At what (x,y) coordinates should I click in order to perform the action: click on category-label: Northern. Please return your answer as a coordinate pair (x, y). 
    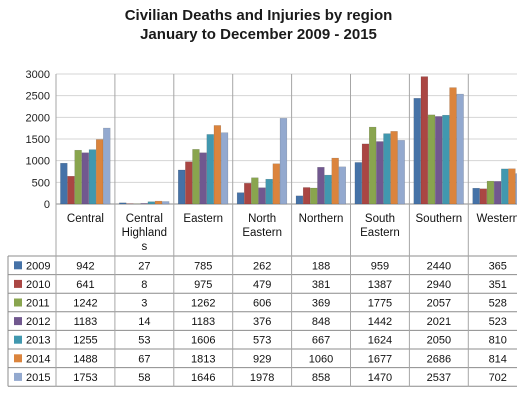
    Looking at the image, I should click on (321, 219).